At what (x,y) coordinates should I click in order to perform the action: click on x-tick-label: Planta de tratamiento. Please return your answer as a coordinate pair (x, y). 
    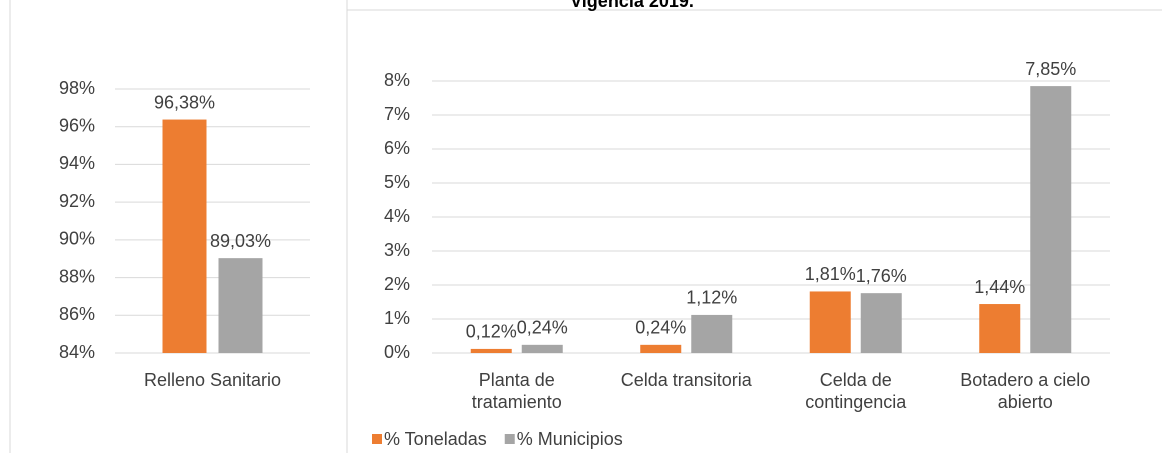
    Looking at the image, I should click on (517, 391).